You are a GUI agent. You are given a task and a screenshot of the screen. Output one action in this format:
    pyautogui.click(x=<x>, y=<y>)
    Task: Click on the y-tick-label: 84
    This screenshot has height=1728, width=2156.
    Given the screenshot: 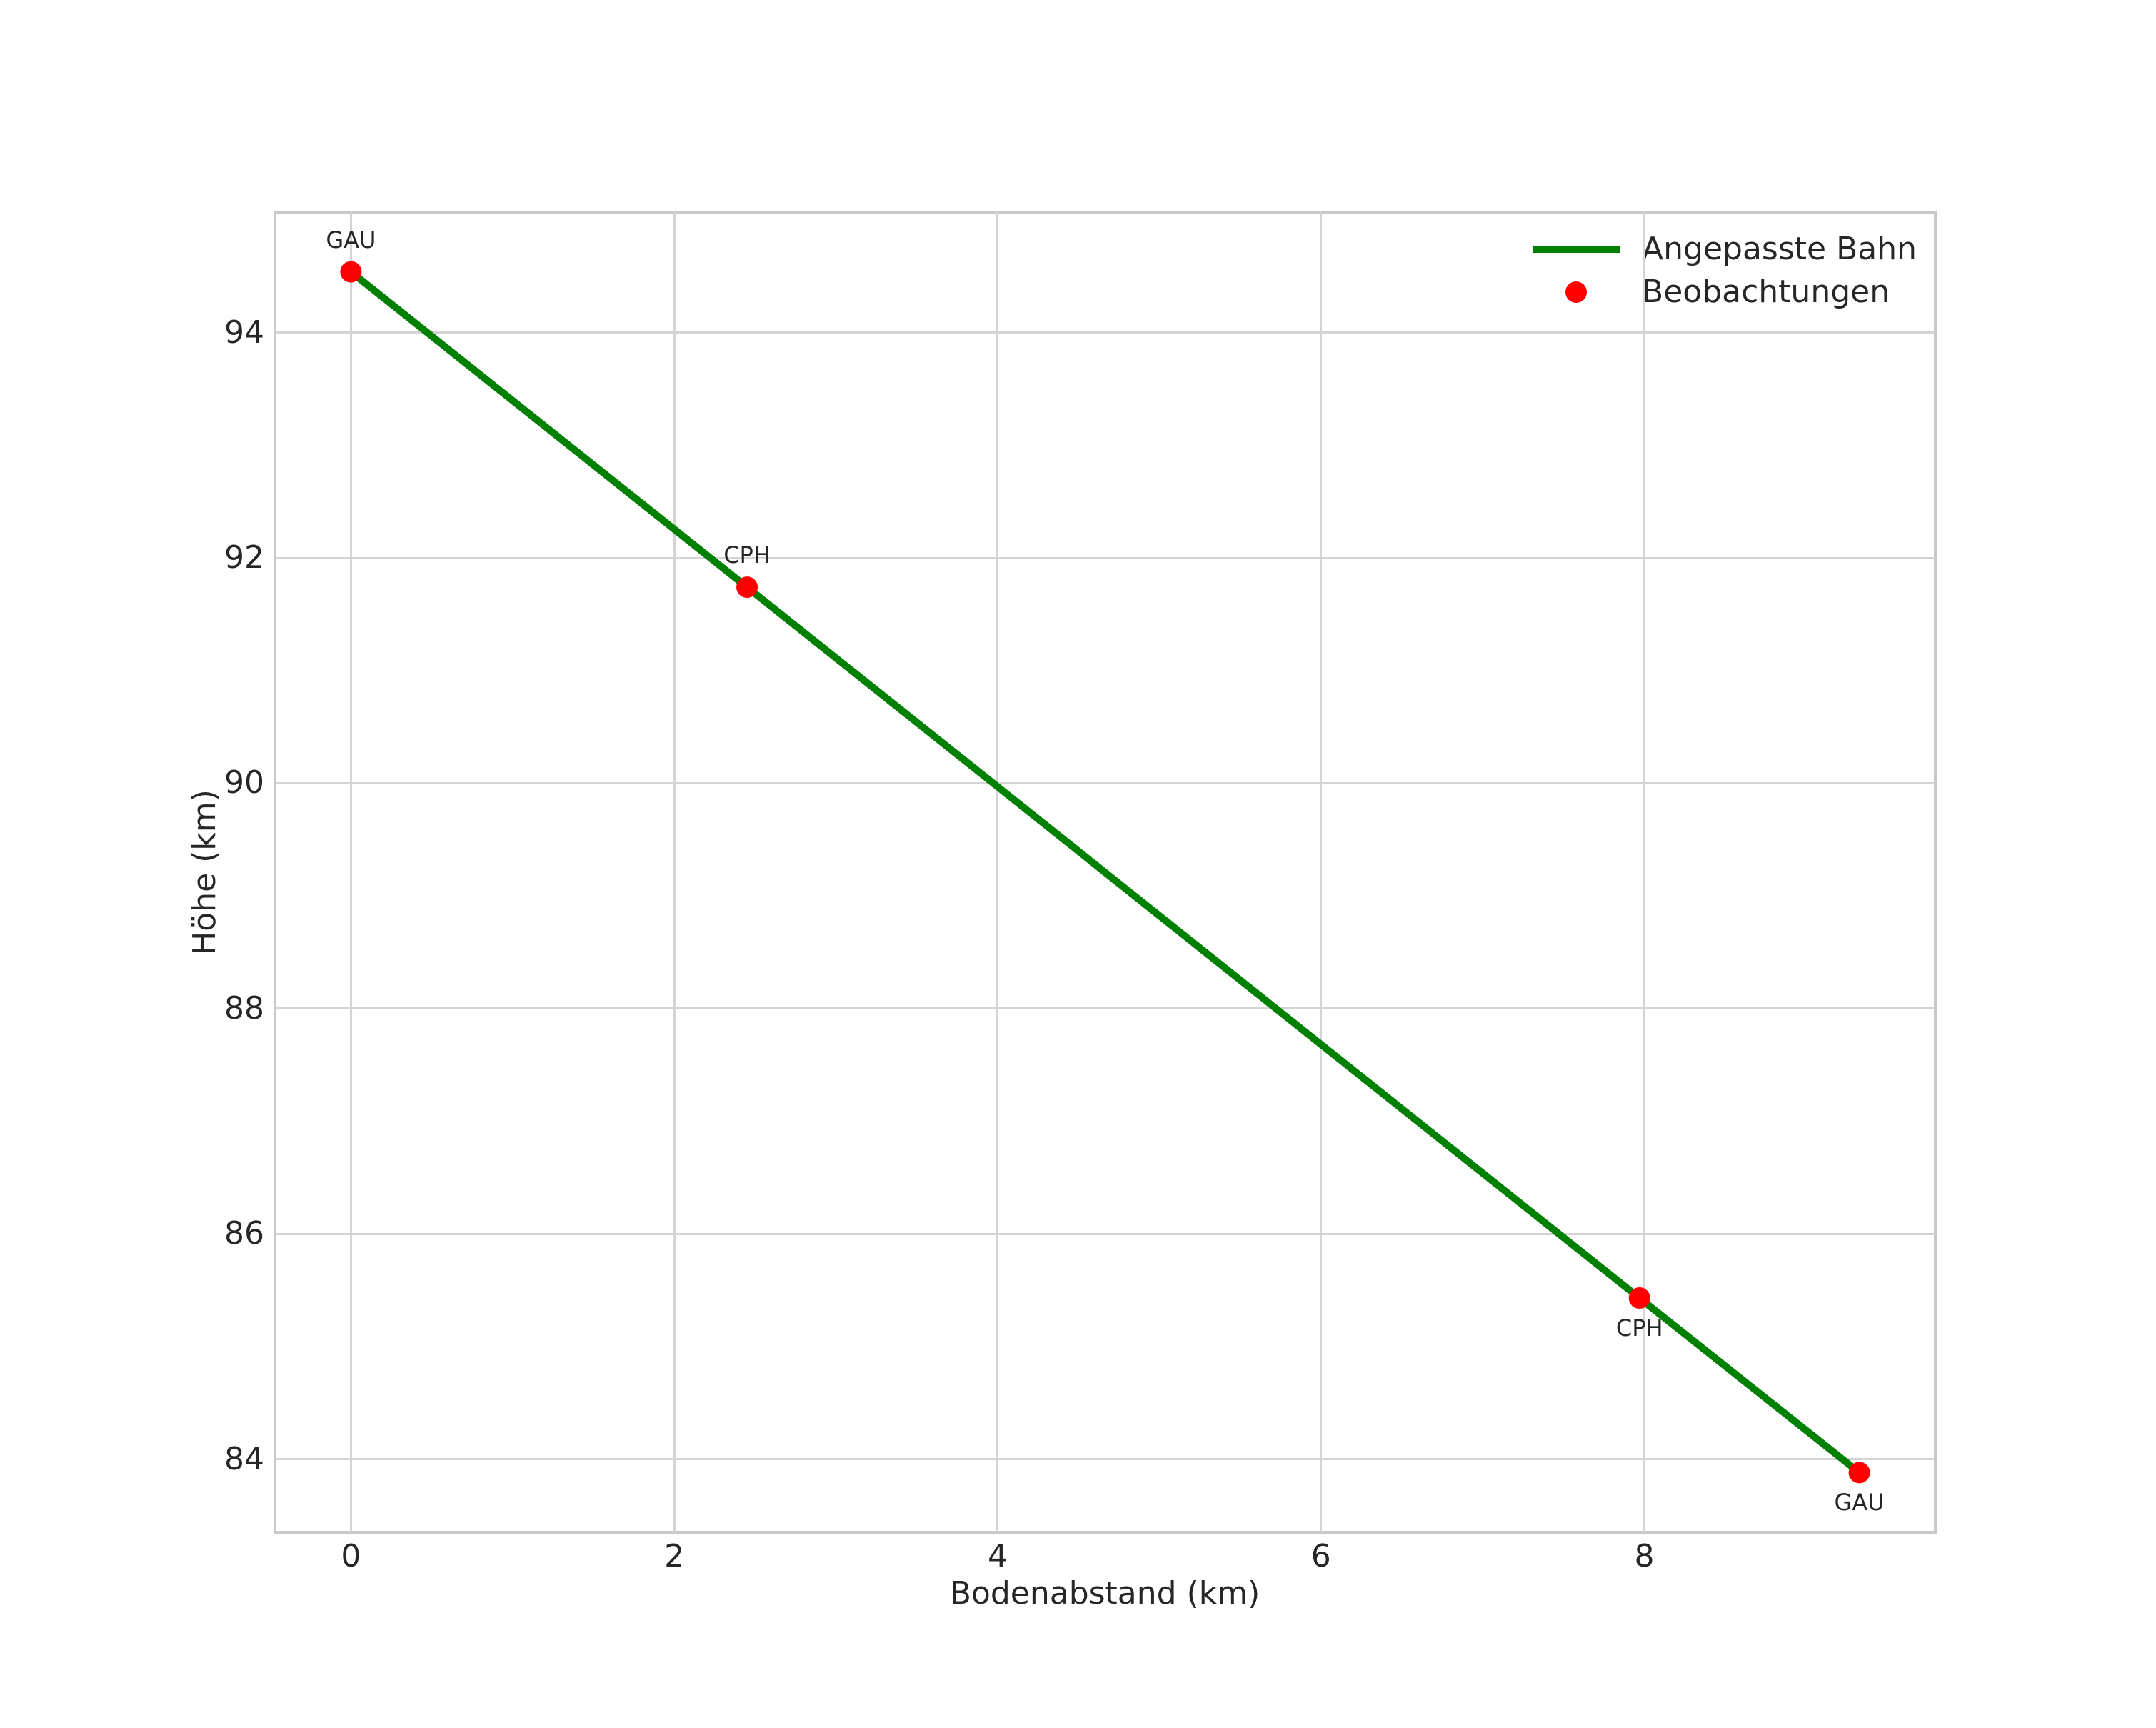 What is the action you would take?
    pyautogui.click(x=244, y=1458)
    